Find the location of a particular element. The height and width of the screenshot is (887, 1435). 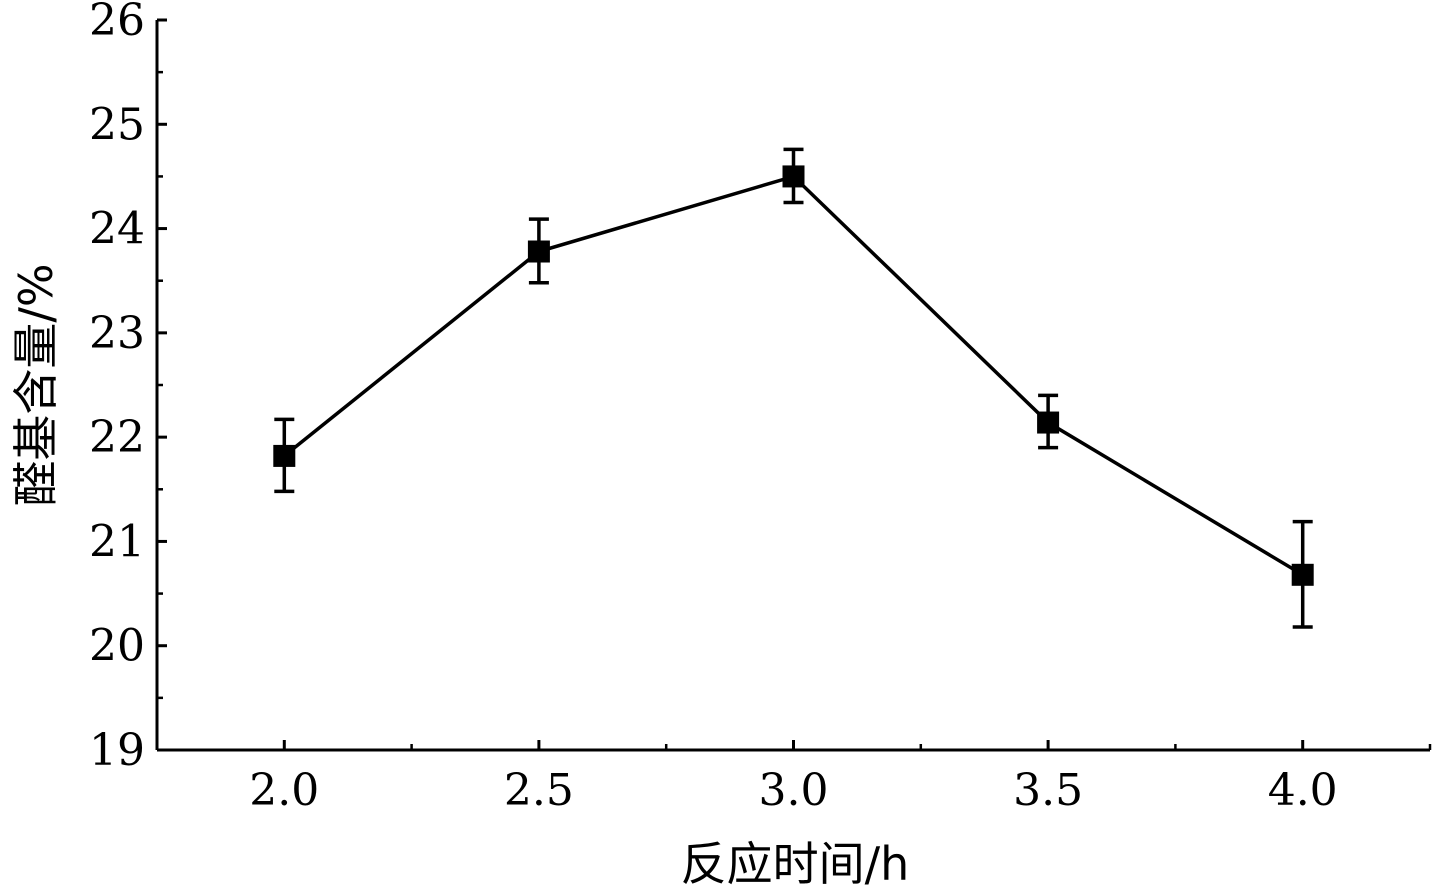

y-tick-label: 21 is located at coordinates (117, 541).